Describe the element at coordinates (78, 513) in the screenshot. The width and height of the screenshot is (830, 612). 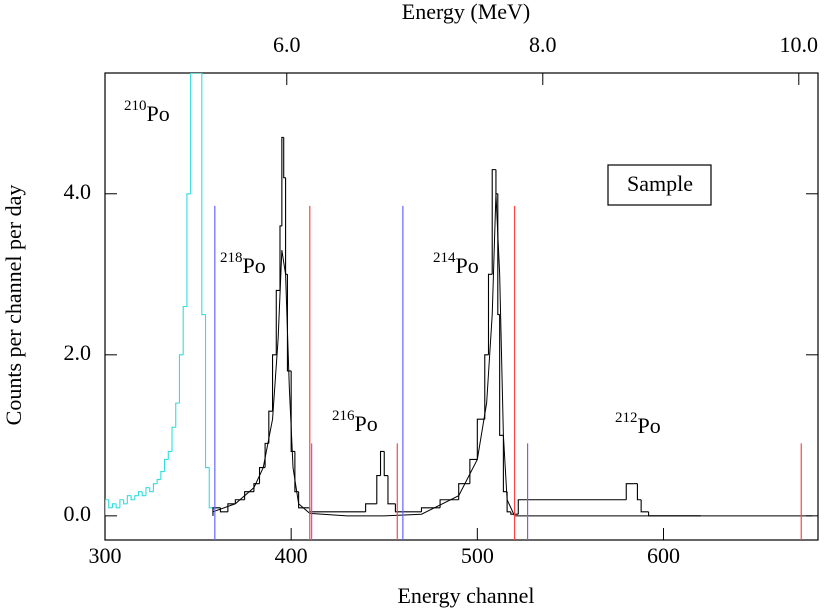
I see `y-tick-label: 0.0` at that location.